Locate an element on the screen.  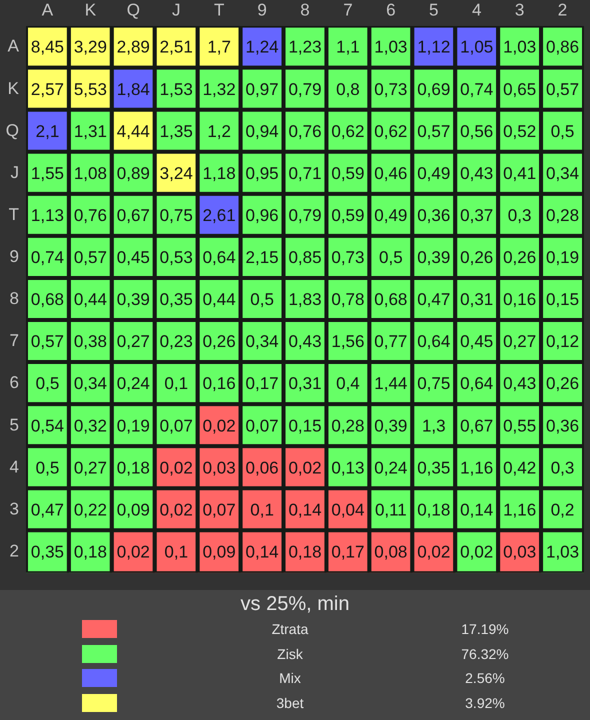
data-label: 0,74 is located at coordinates (477, 89).